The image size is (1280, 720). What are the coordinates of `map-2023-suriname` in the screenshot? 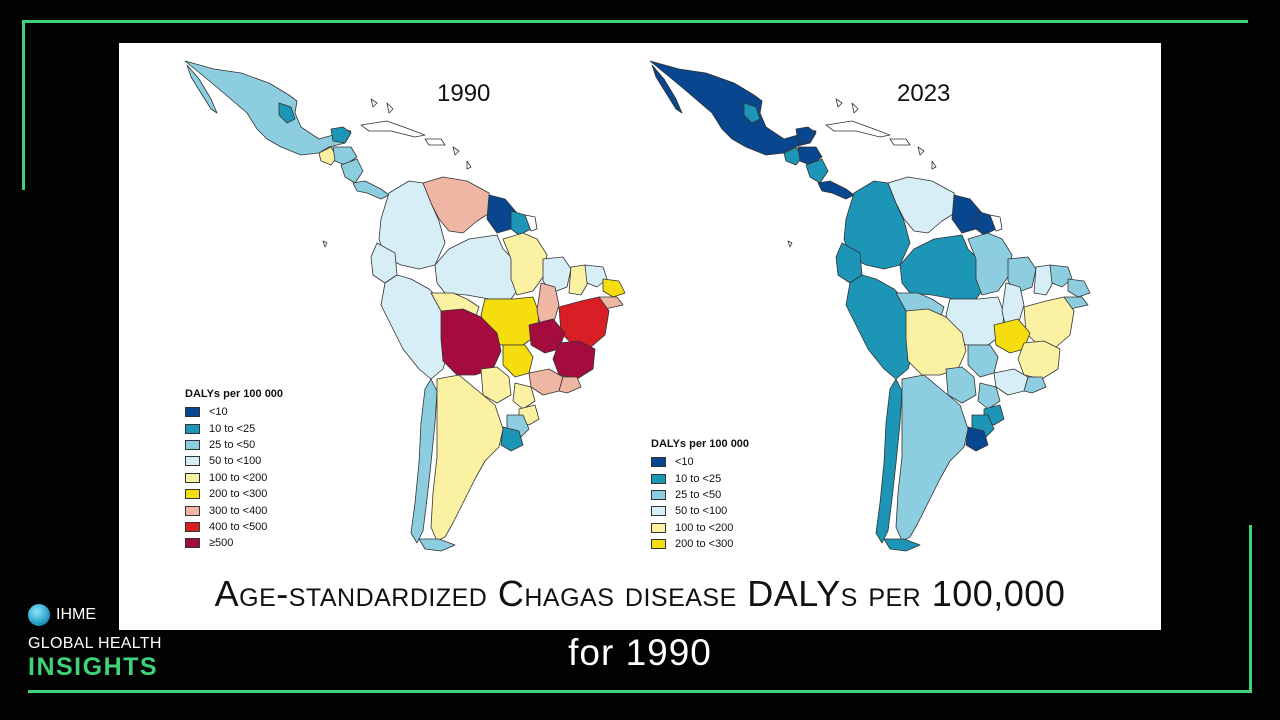 It's located at (986, 223).